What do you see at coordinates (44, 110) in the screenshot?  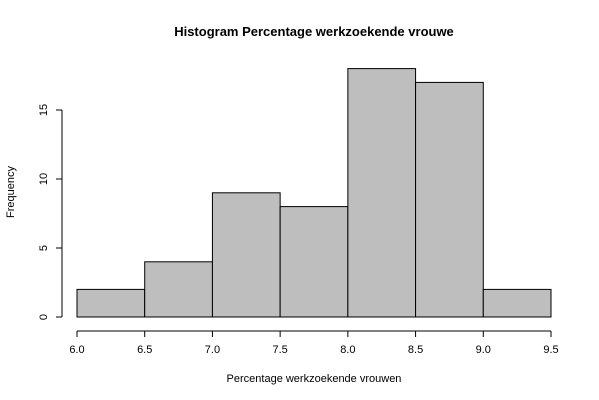 I see `y-tick-label: 15` at bounding box center [44, 110].